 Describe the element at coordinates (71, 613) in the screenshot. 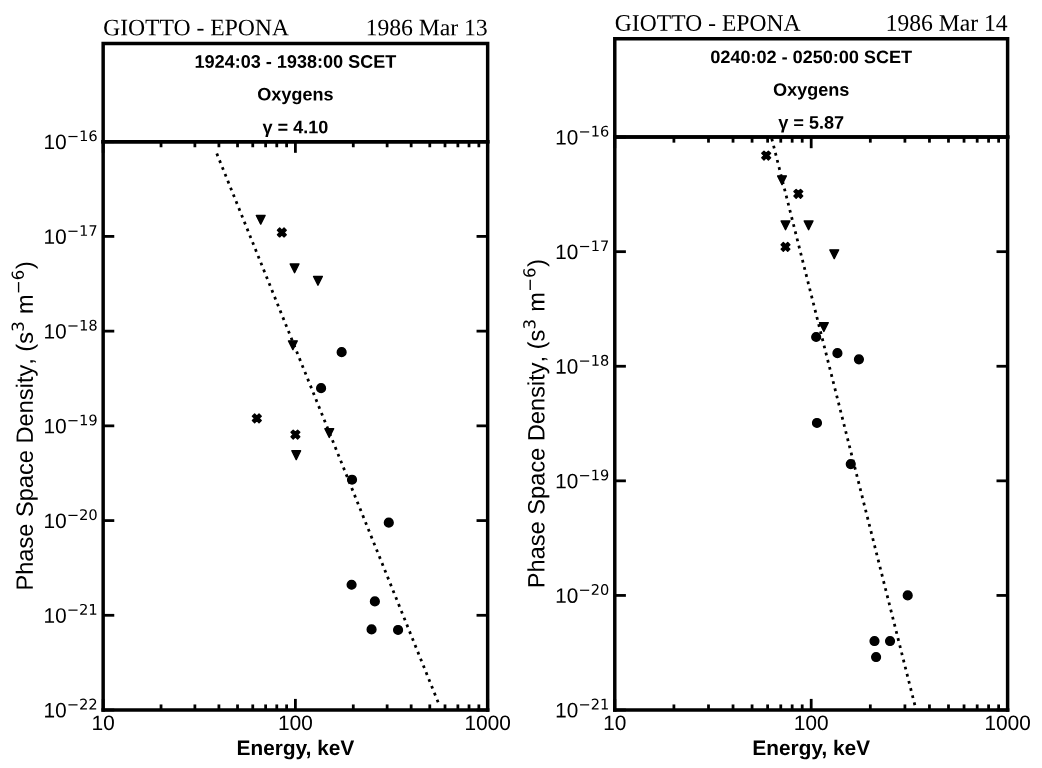

I see `y-tick-label: 10$^{−21}$` at that location.